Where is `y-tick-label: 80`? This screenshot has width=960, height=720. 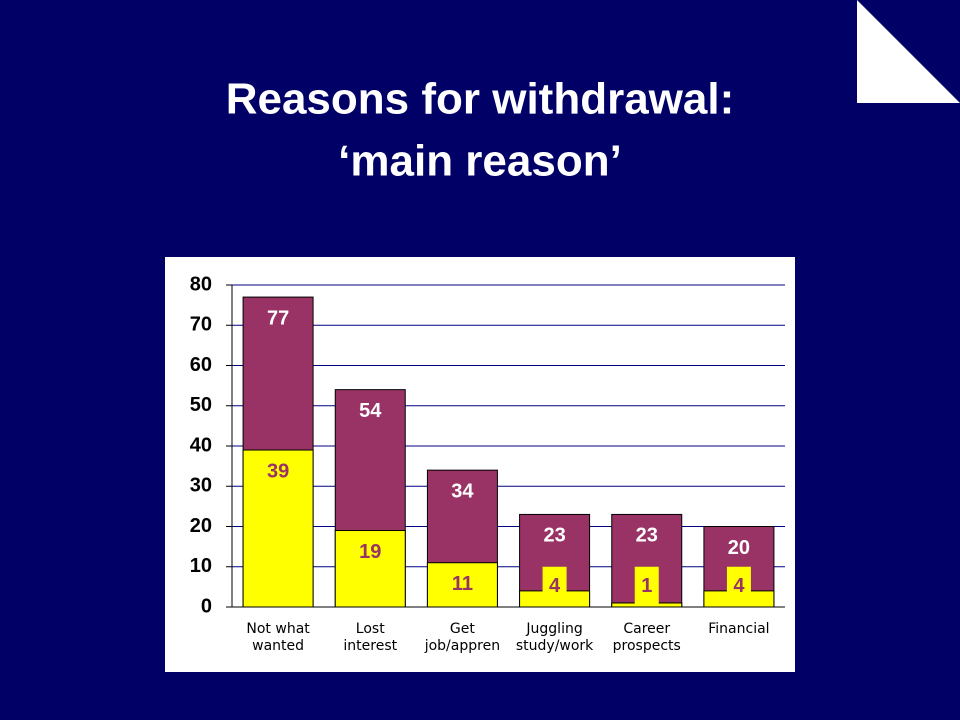 y-tick-label: 80 is located at coordinates (201, 284).